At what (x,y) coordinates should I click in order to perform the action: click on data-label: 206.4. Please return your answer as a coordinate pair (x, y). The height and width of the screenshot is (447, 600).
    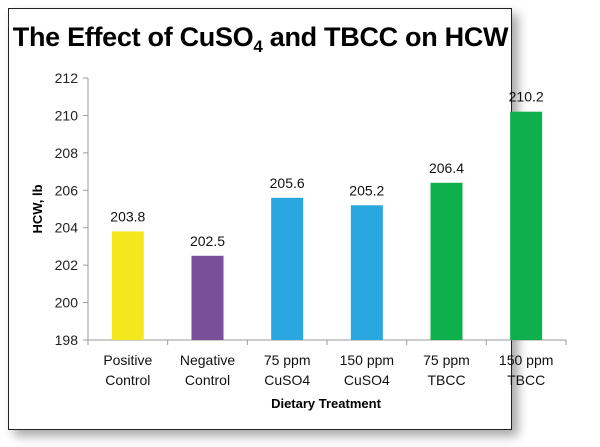
    Looking at the image, I should click on (446, 168).